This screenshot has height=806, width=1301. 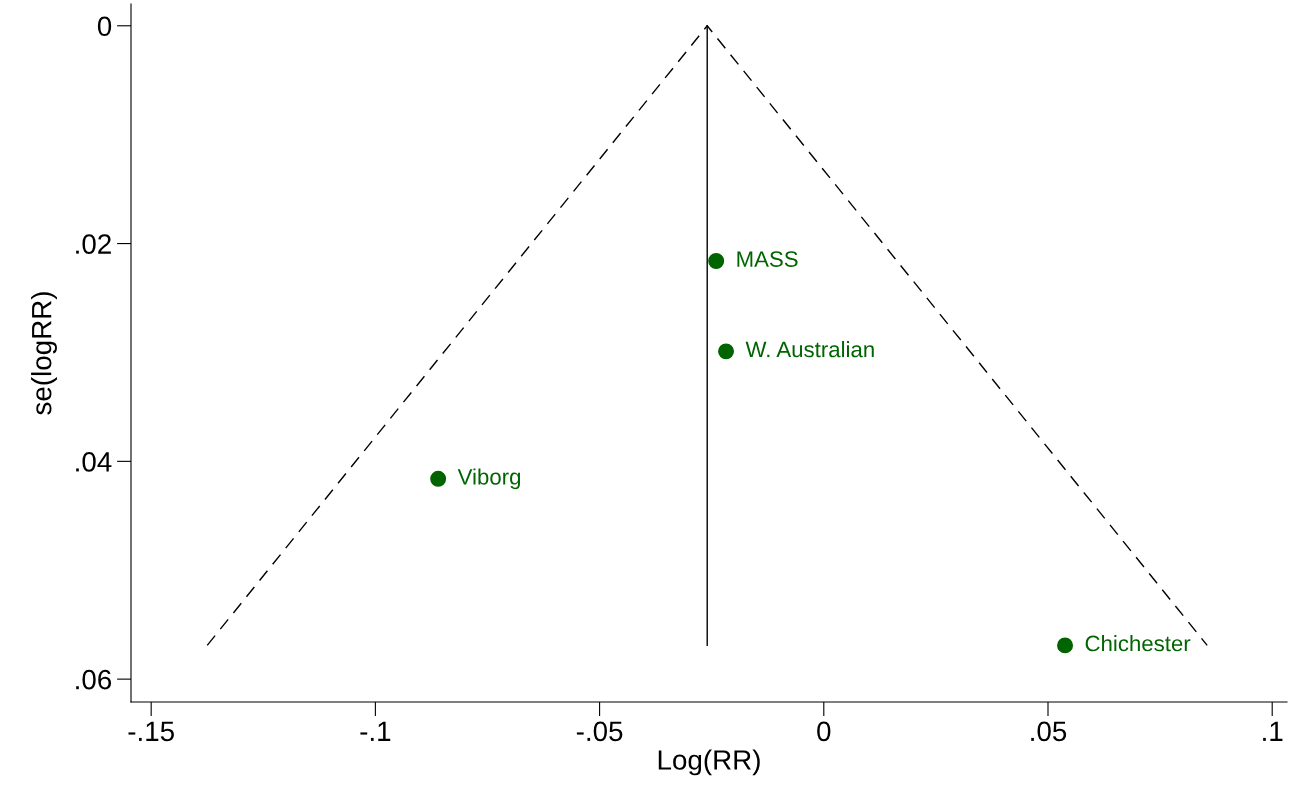 What do you see at coordinates (151, 731) in the screenshot?
I see `x-tick-label: -.15` at bounding box center [151, 731].